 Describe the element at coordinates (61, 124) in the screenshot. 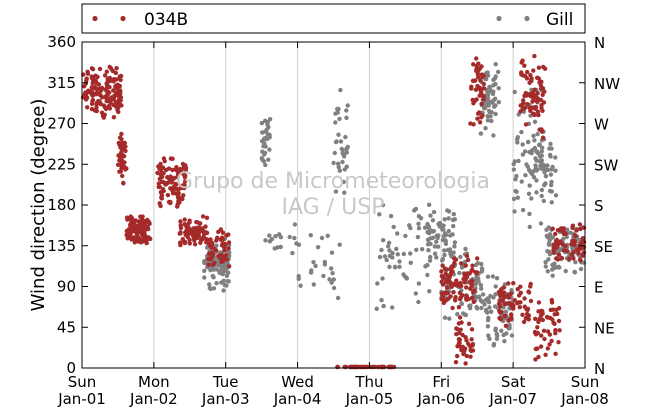

I see `y-tick-label: 270` at that location.